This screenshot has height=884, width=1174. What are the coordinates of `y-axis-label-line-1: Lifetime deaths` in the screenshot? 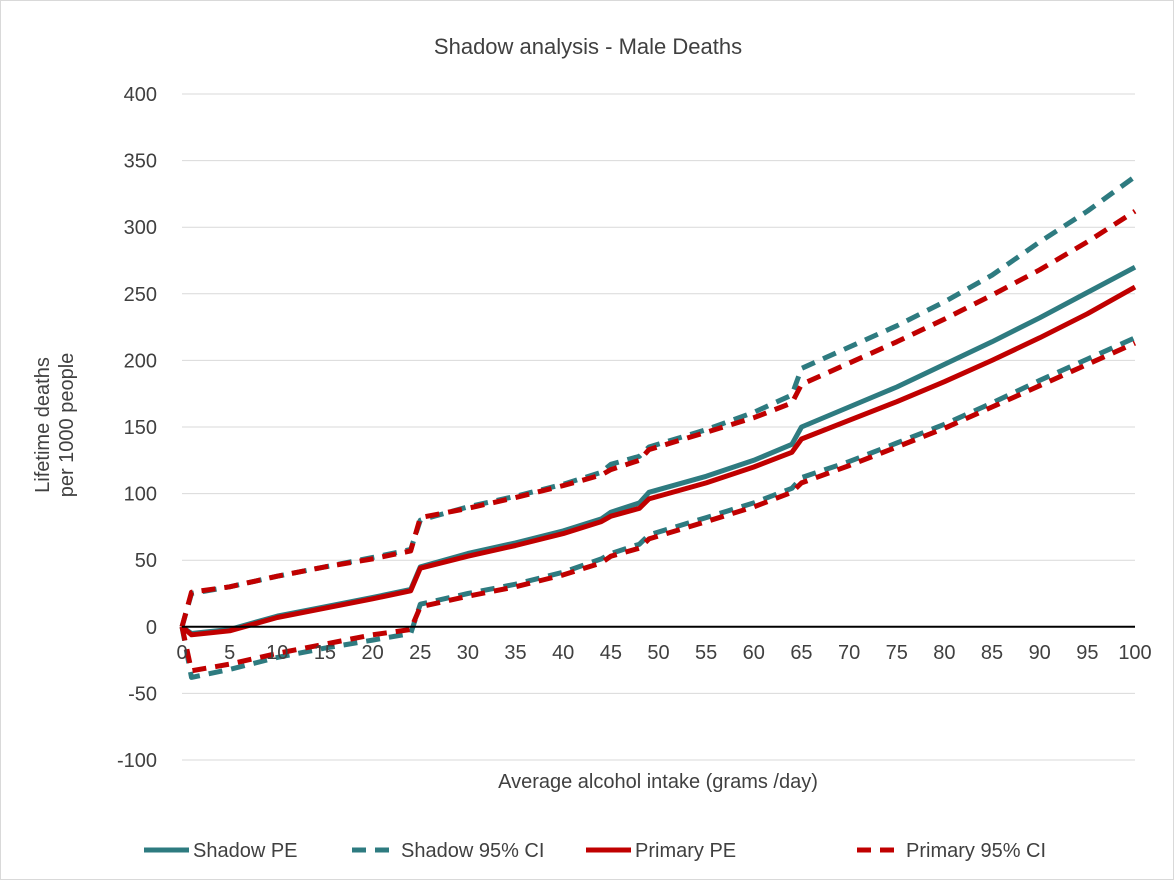 It's located at (43, 425).